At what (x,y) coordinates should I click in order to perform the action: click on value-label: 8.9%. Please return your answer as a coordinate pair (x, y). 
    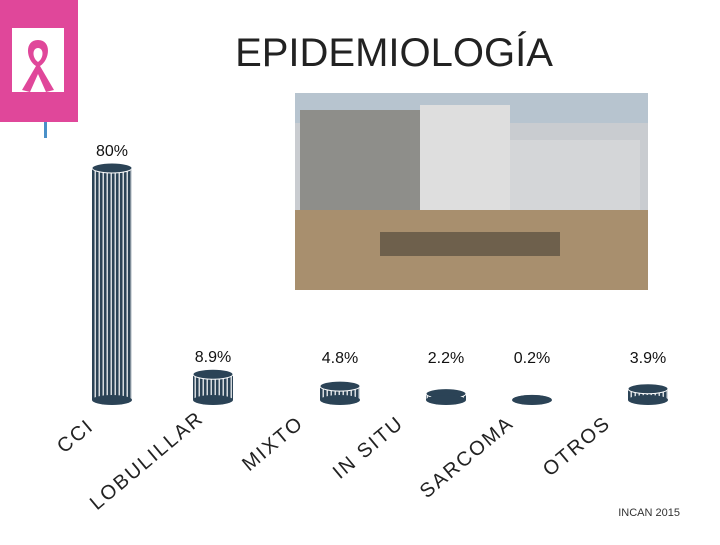
    Looking at the image, I should click on (213, 357).